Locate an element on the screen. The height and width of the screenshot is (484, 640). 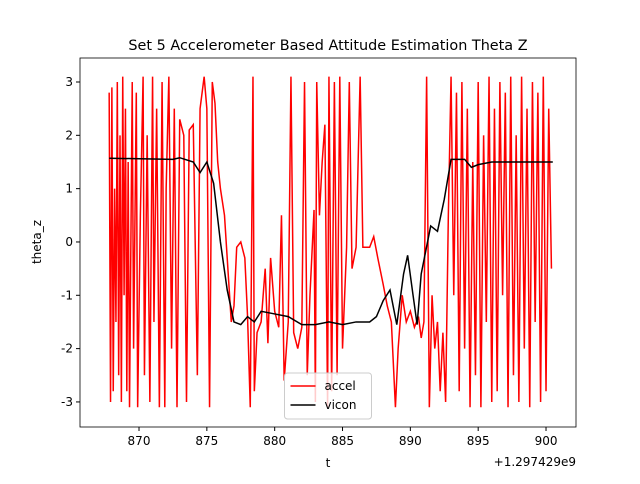
y-tick-label: -3 is located at coordinates (67, 402).